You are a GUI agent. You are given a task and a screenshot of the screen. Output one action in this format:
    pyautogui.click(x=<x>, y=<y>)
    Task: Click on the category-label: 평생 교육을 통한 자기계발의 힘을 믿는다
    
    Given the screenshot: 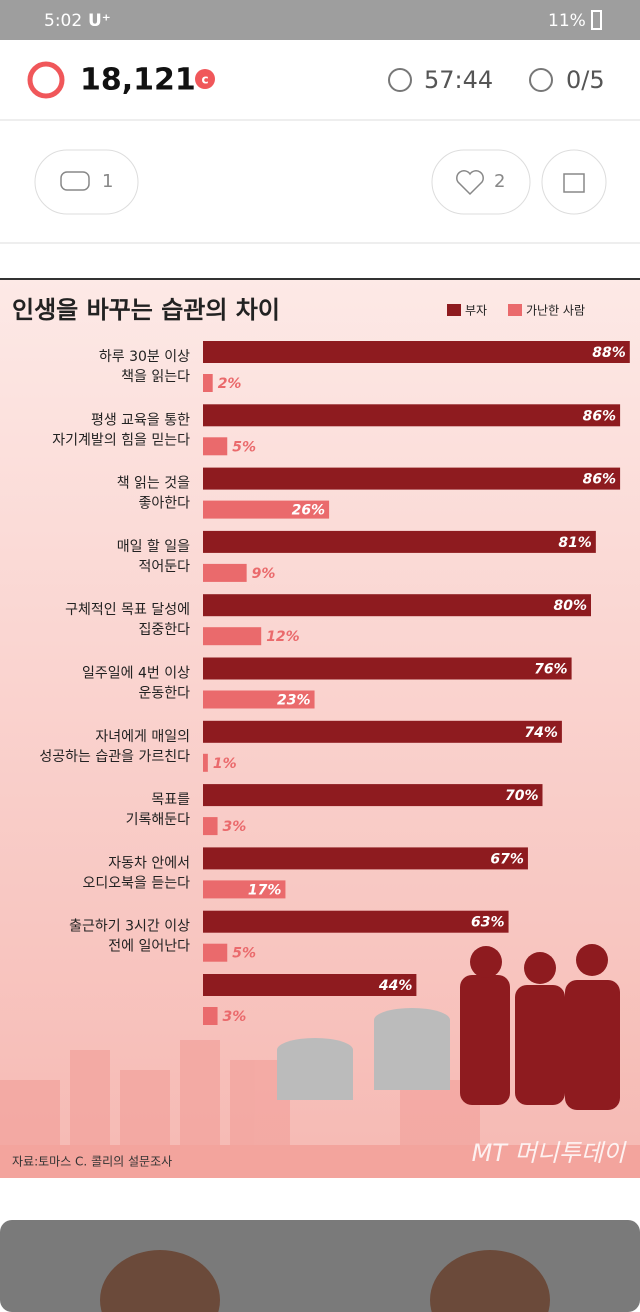 What is the action you would take?
    pyautogui.click(x=121, y=430)
    